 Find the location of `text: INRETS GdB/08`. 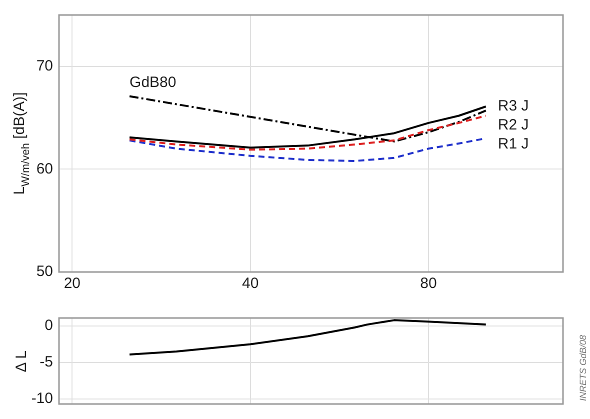

text: INRETS GdB/08 is located at coordinates (583, 367).